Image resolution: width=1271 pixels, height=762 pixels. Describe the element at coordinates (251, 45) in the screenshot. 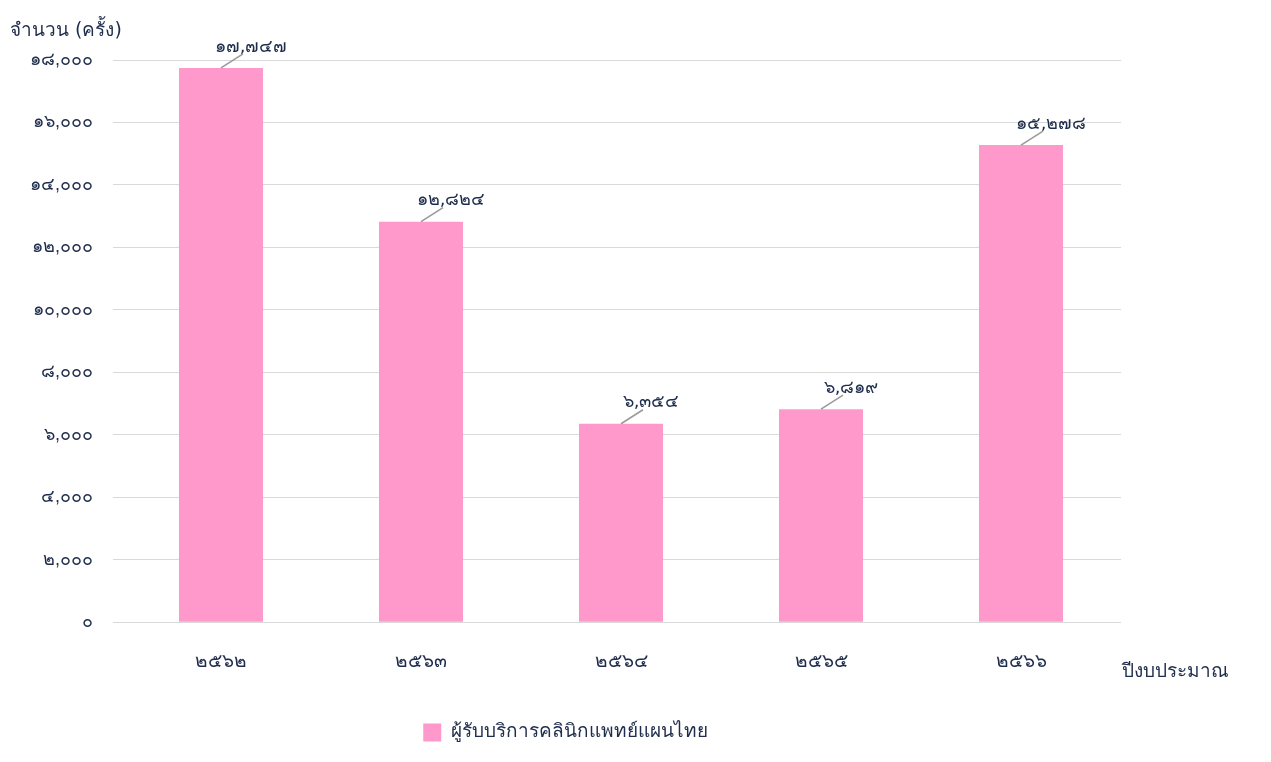

I see `data-label: ๑๗,๗๔๗` at that location.